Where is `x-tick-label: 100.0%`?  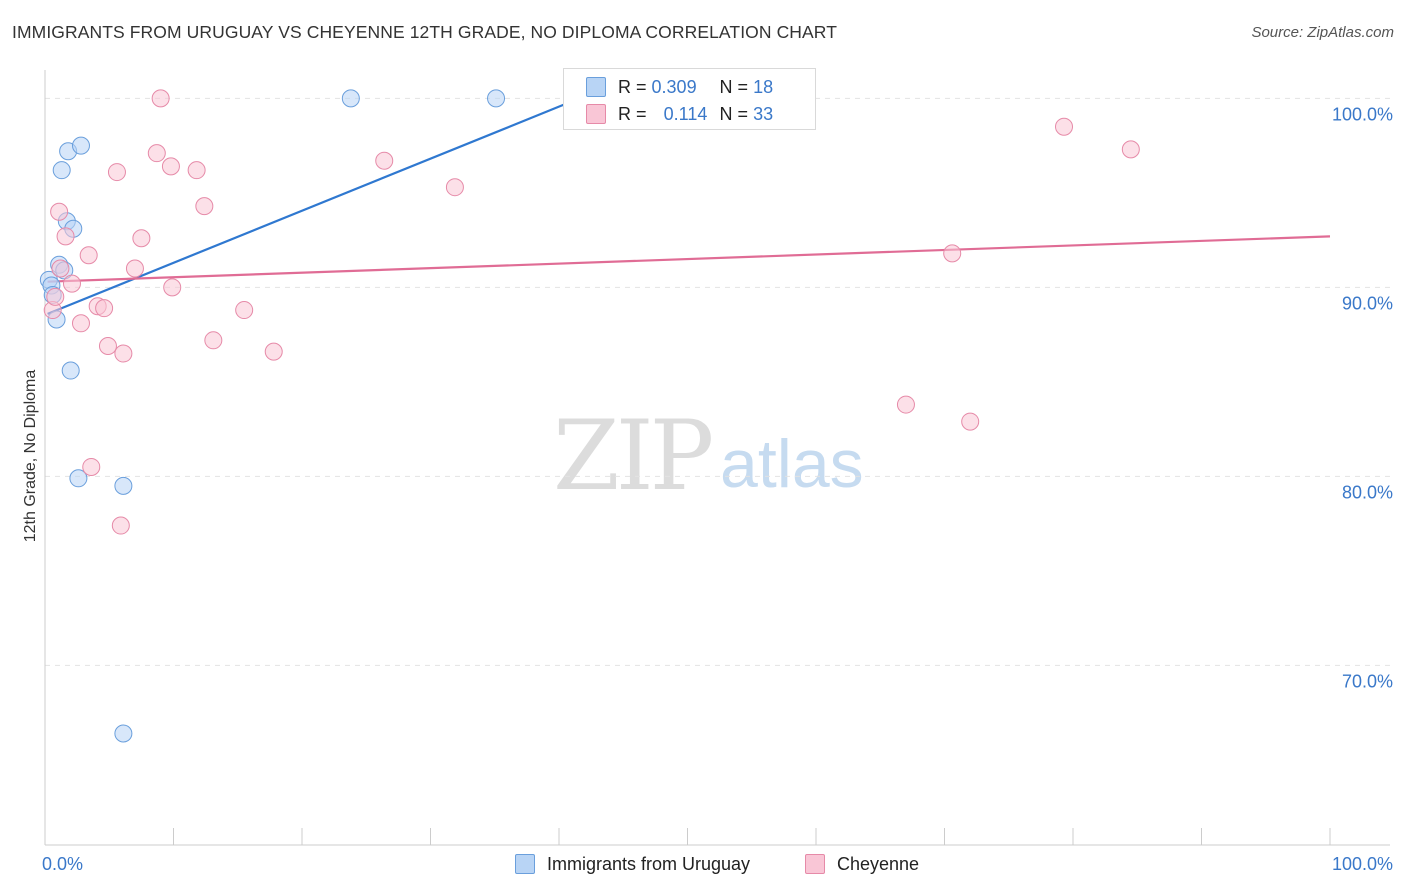 x-tick-label: 100.0% is located at coordinates (1362, 864).